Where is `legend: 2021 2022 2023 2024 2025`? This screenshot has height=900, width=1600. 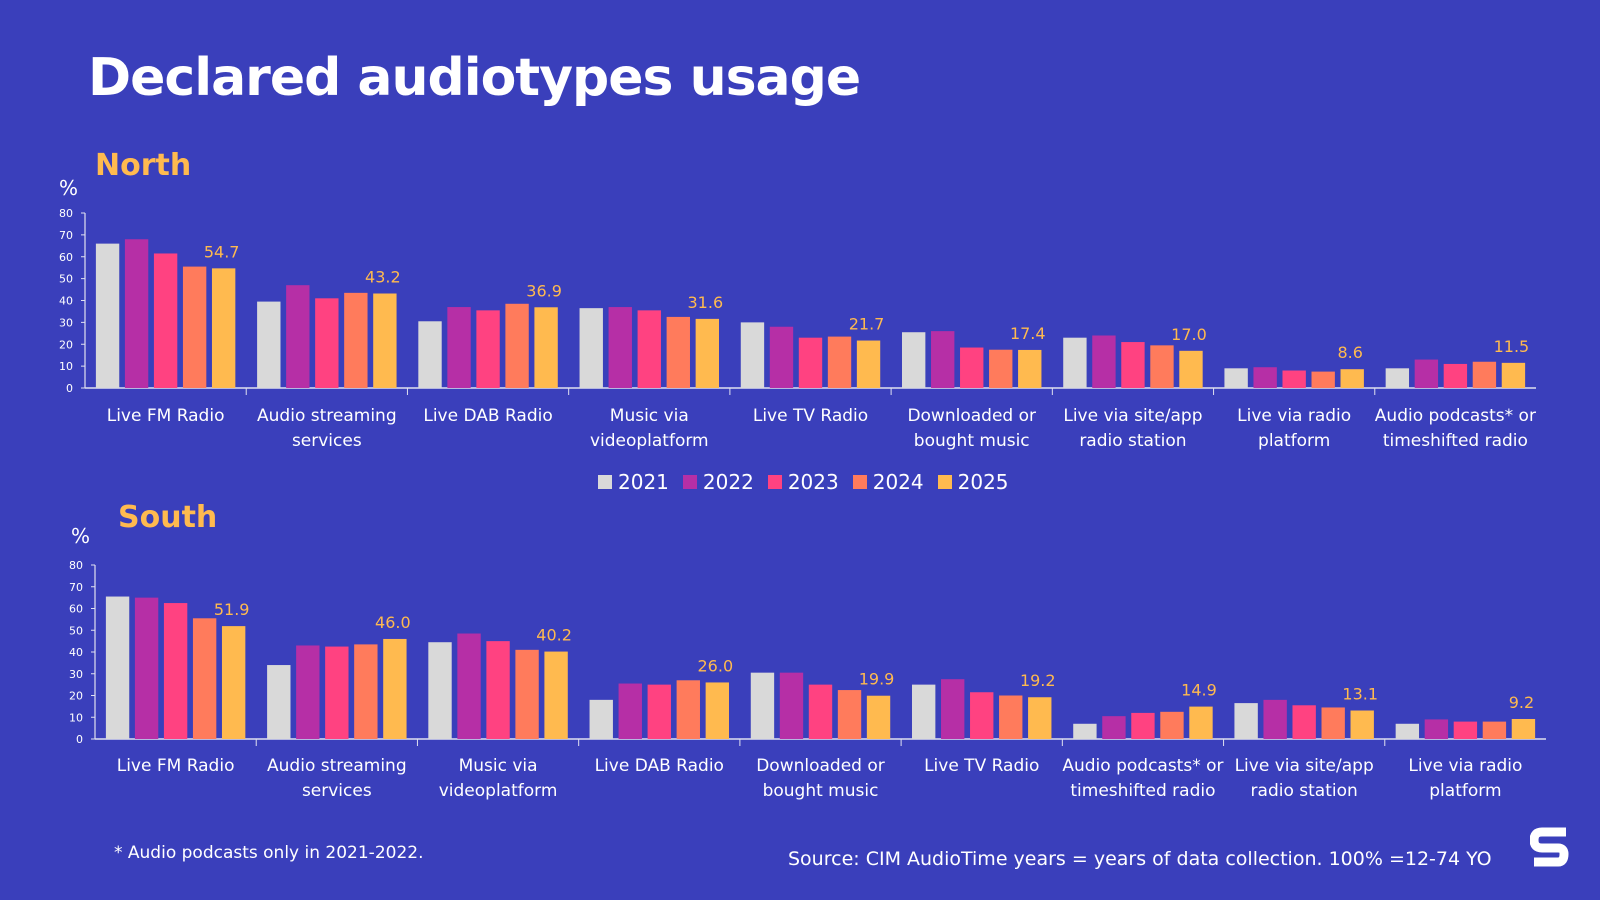 legend: 2021 2022 2023 2024 2025 is located at coordinates (803, 482).